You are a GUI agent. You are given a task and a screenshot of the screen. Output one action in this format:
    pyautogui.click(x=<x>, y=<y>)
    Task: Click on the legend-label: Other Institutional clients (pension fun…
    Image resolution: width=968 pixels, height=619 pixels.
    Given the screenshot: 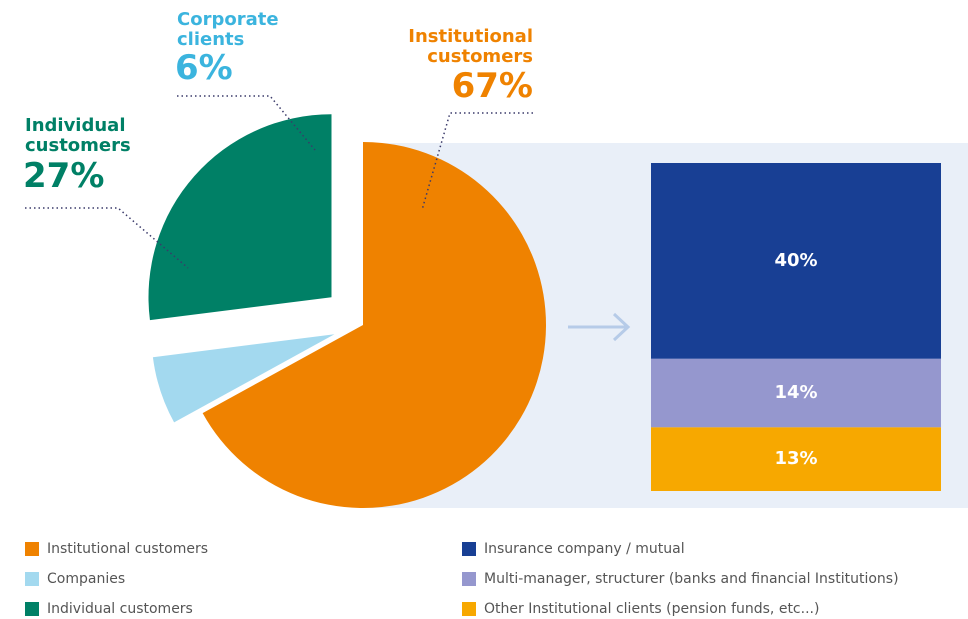 What is the action you would take?
    pyautogui.click(x=652, y=609)
    